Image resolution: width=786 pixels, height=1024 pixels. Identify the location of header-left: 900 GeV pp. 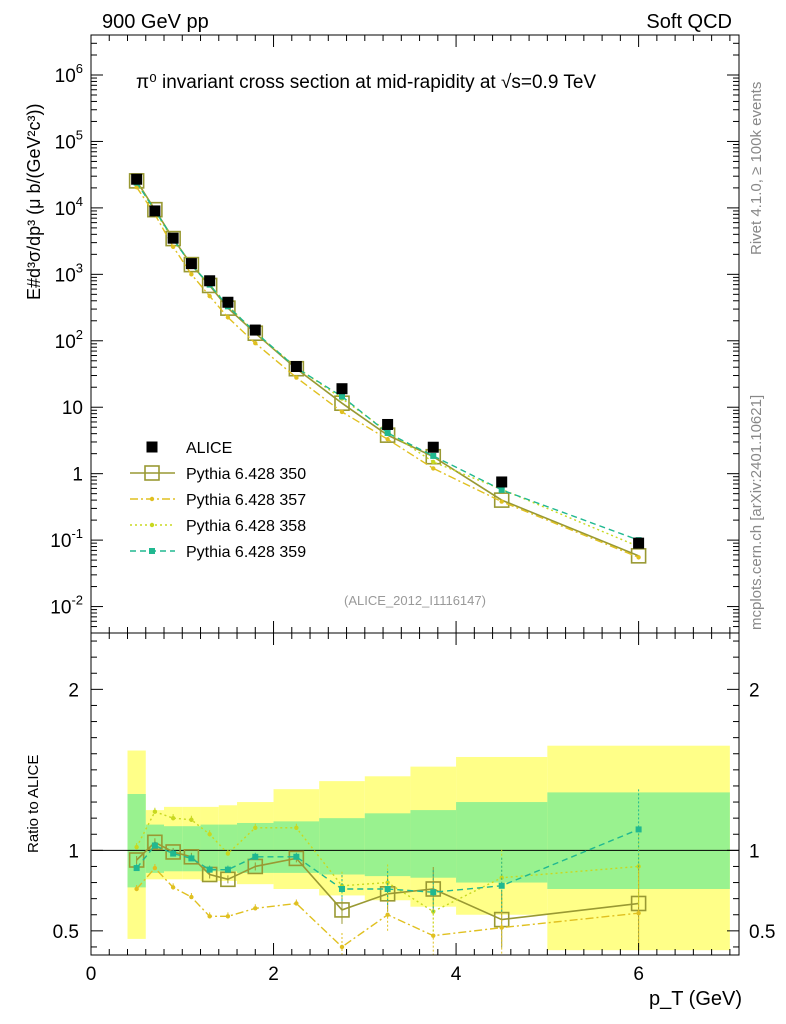
(155, 22).